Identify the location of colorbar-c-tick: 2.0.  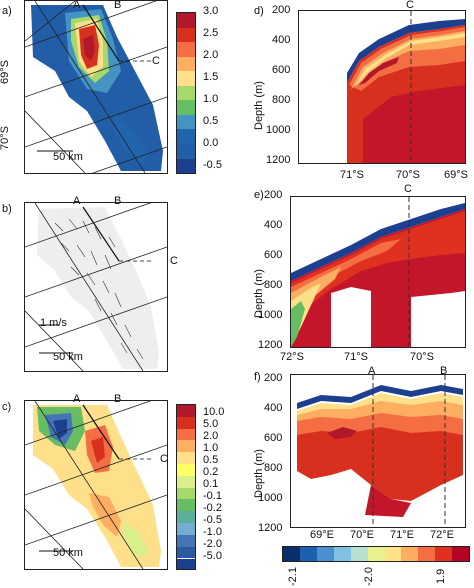
(211, 436).